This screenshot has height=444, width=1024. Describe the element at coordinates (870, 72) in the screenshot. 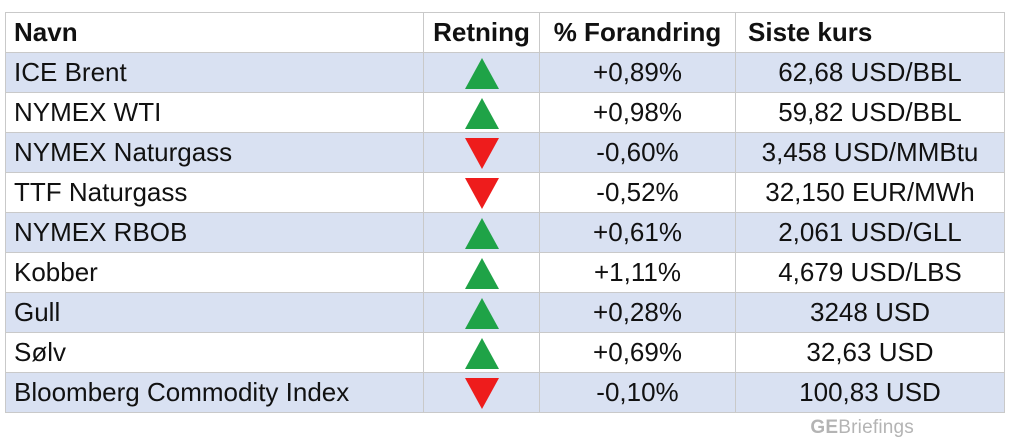

I see `last-price: 62,68 USD/BBL` at that location.